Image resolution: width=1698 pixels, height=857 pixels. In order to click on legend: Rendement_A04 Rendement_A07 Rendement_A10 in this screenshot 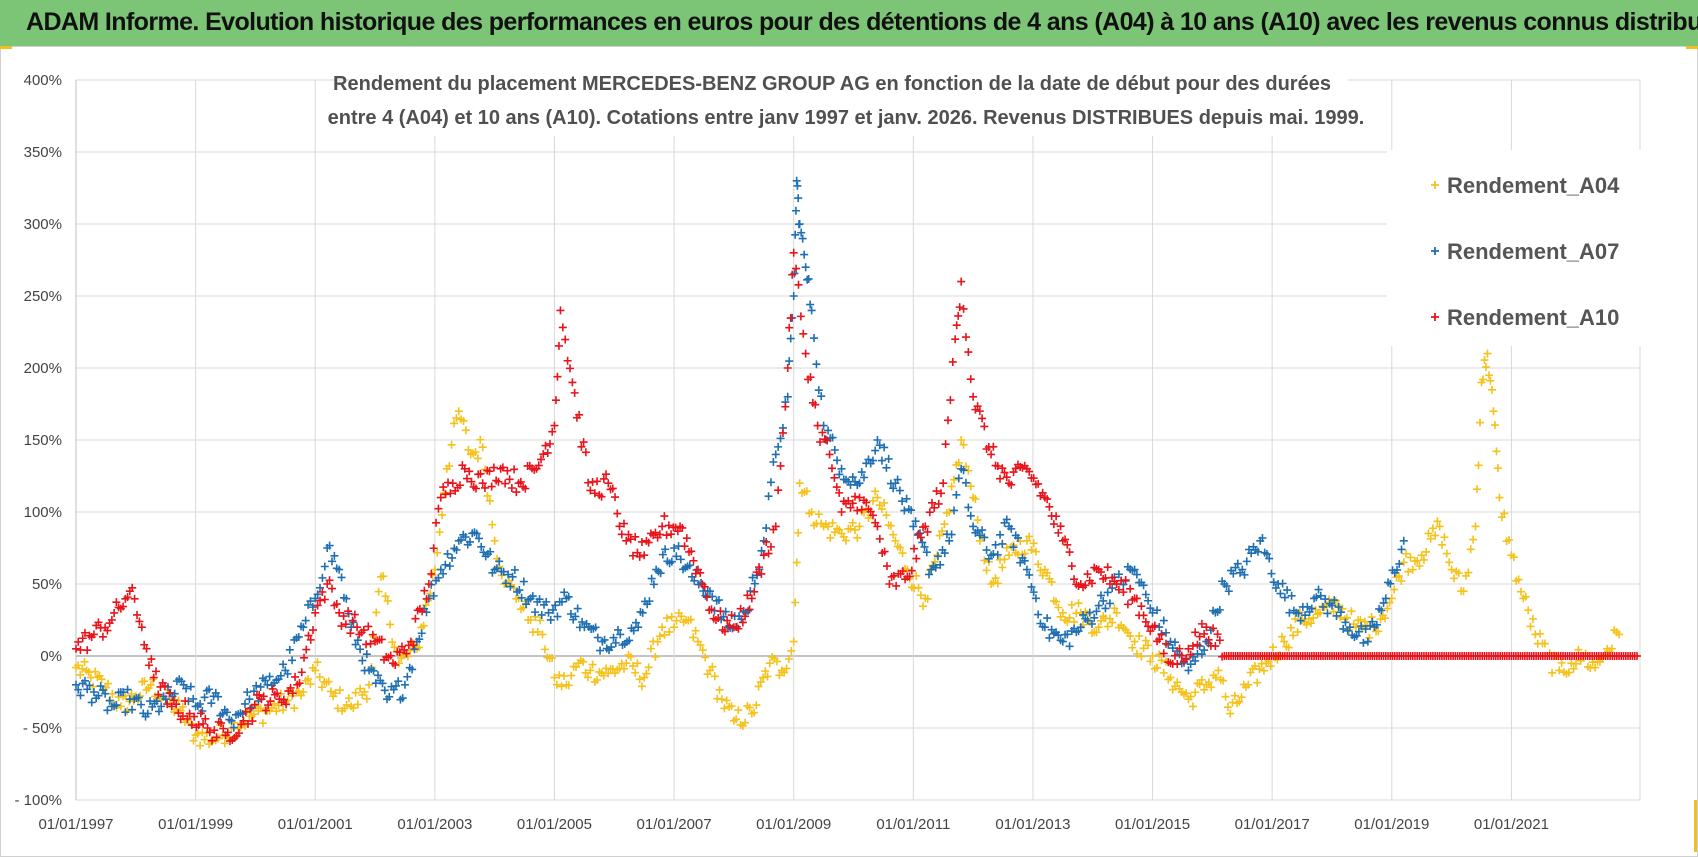, I will do `click(1532, 248)`.